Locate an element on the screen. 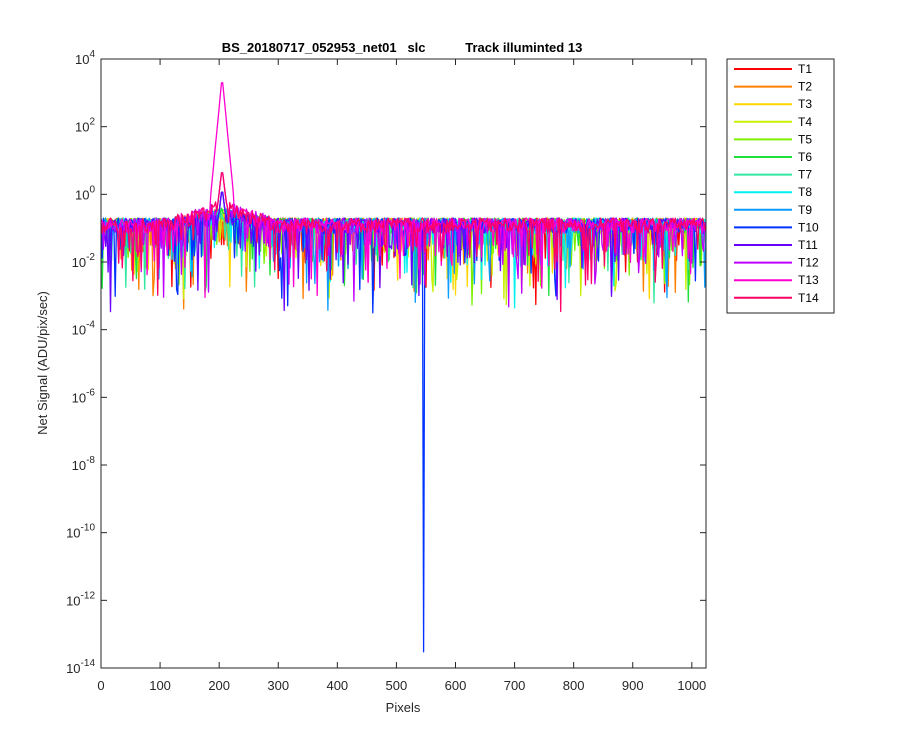 This screenshot has width=900, height=750. legend-label-t12: T12 is located at coordinates (808, 263).